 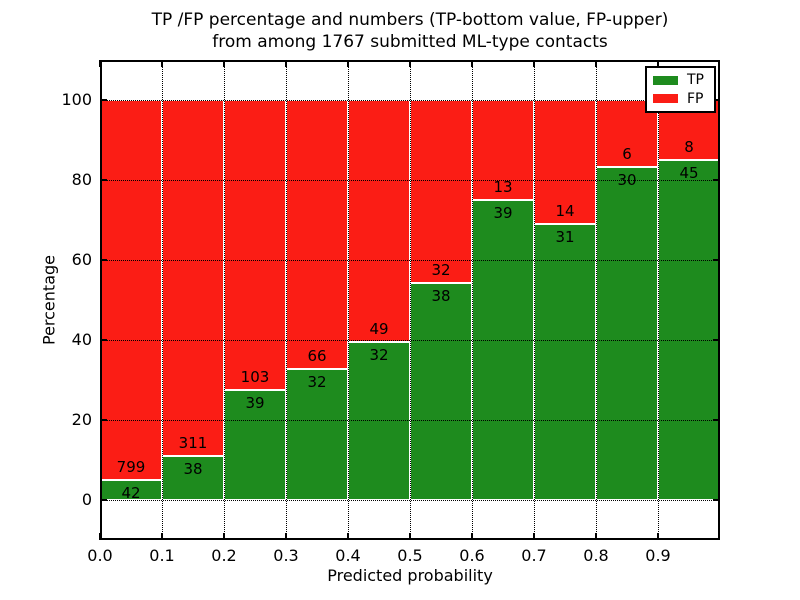 What do you see at coordinates (658, 555) in the screenshot?
I see `x-tick-label: 0.9` at bounding box center [658, 555].